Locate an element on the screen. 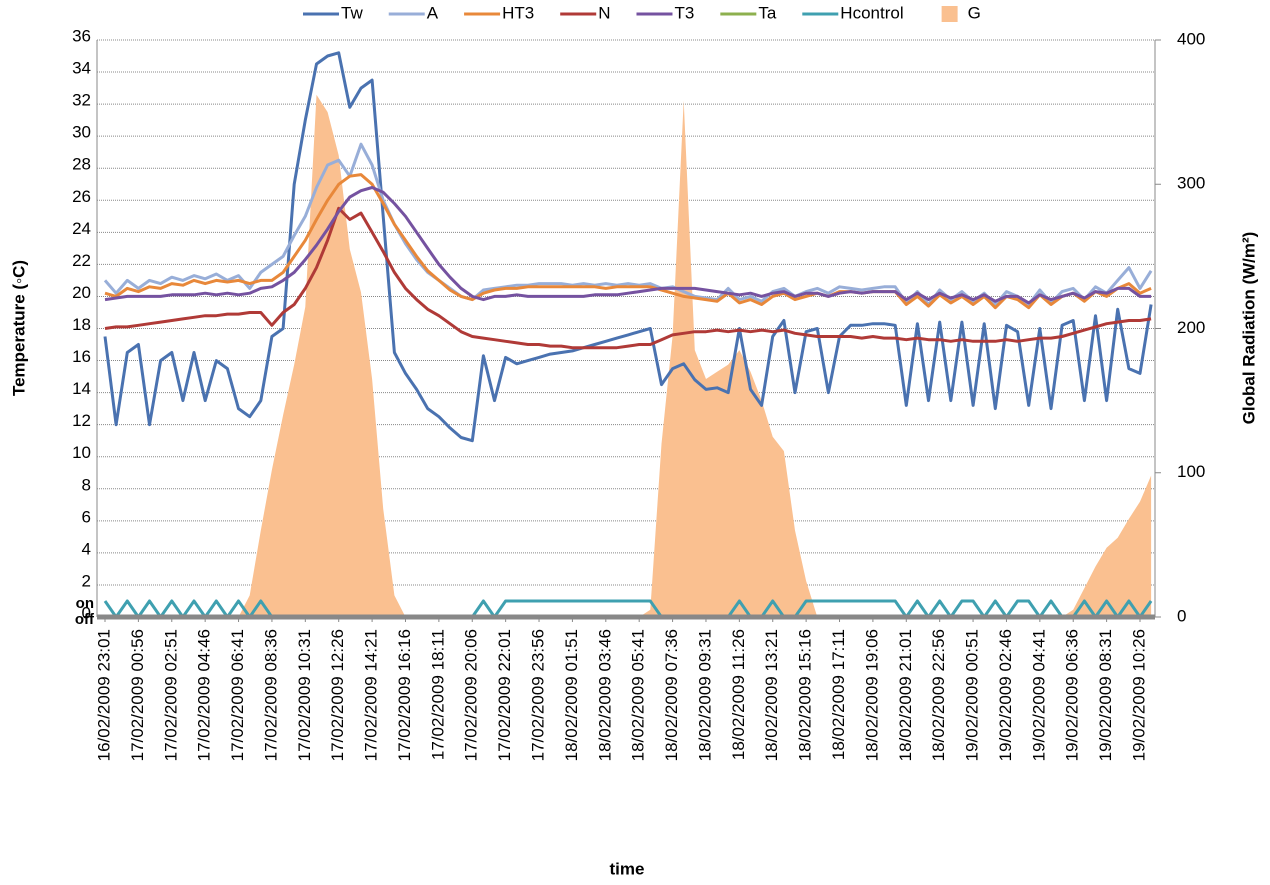 This screenshot has height=885, width=1270. x-tick-label: 17/02/2009 00:56 is located at coordinates (137, 695).